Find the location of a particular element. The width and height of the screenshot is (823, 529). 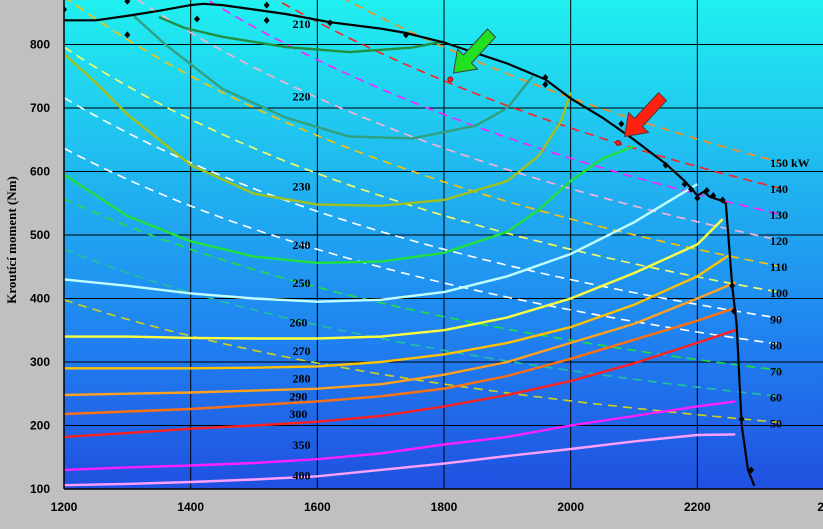

x-tick-label: 1800 is located at coordinates (444, 507).